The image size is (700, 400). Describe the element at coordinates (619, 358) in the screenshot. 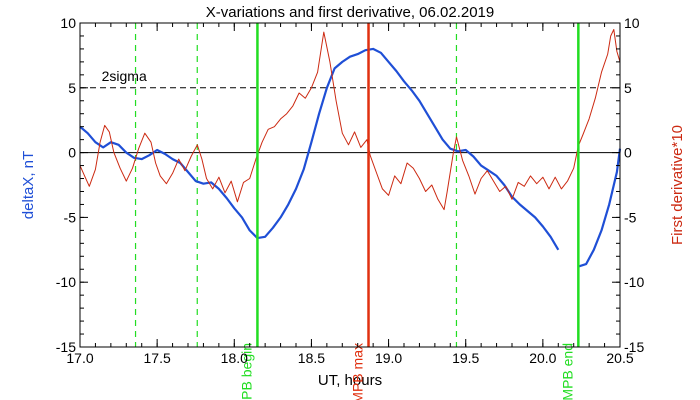

I see `x-tick-label: 20.5` at that location.